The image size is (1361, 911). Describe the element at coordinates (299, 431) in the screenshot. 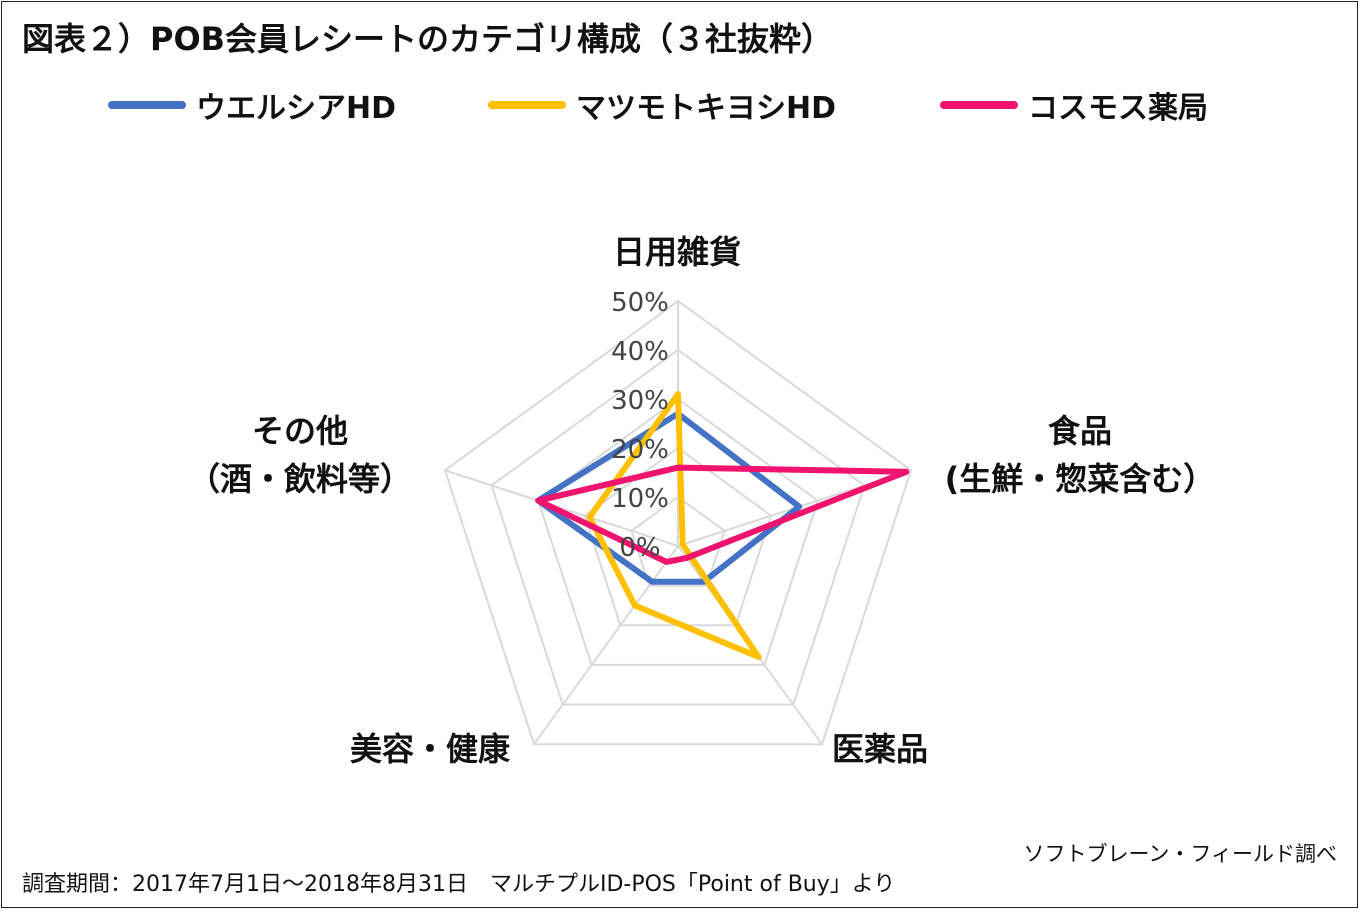

I see `axis-label-other-text: その他` at that location.